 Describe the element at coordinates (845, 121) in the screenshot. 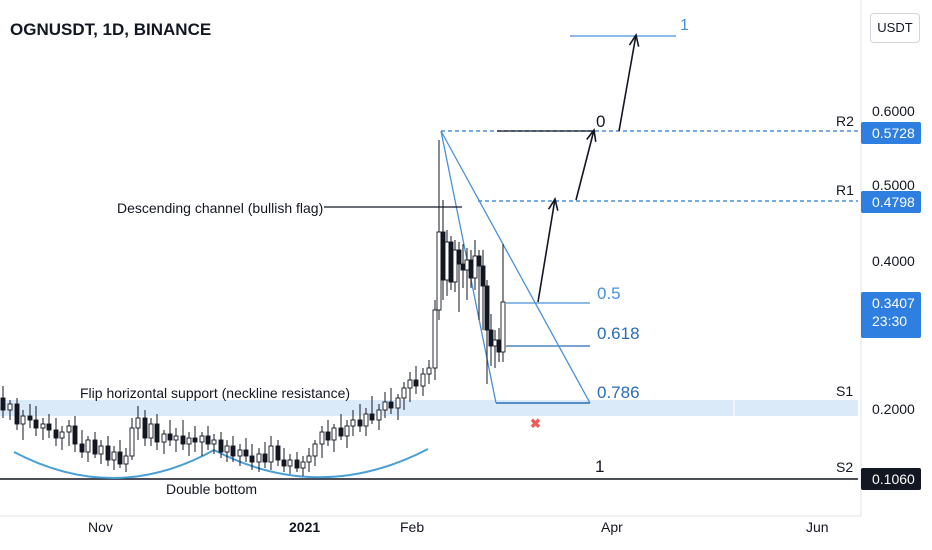

I see `level-r2-label: R2` at that location.